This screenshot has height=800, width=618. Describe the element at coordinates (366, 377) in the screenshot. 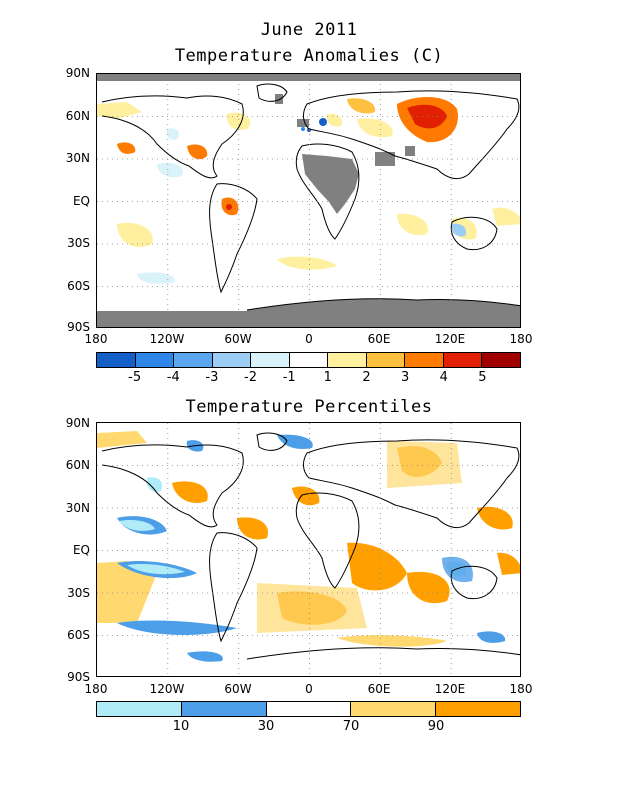

I see `colorbar-label: 2` at that location.